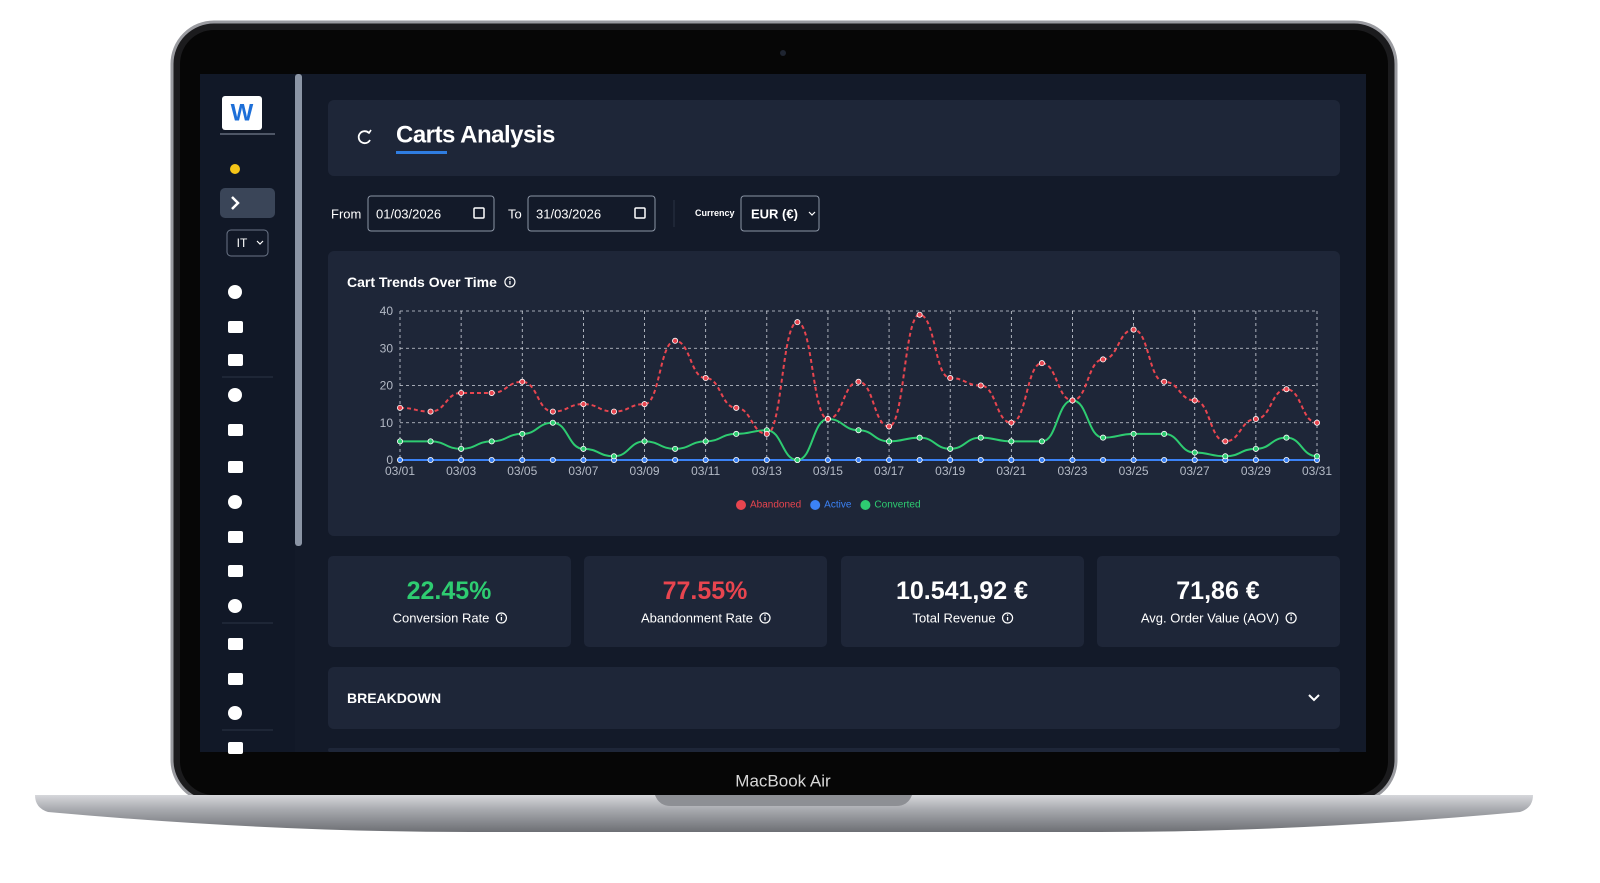  I want to click on legend-label: Converted, so click(897, 505).